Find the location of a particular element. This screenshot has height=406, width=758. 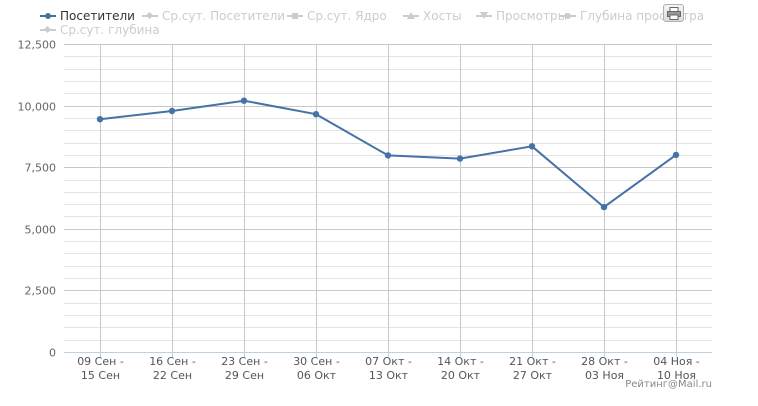

legend-label: Посетители is located at coordinates (97, 16).